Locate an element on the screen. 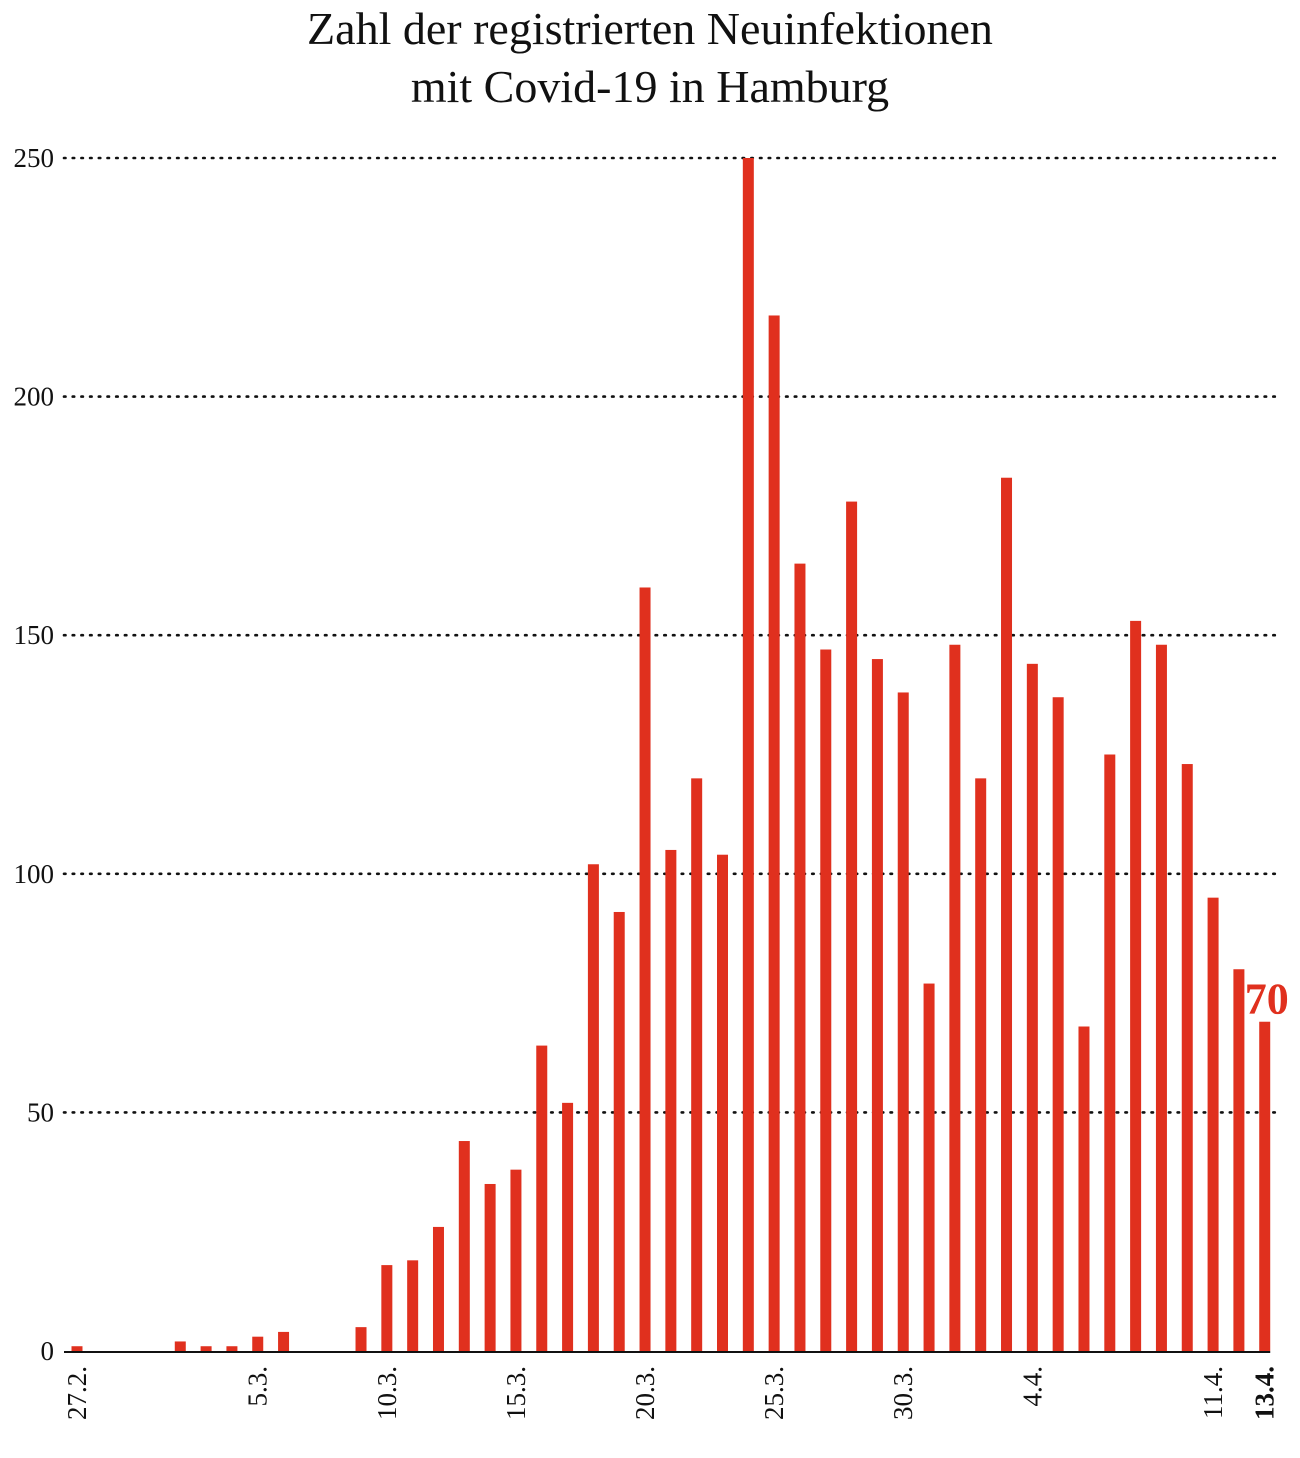  y-tick-label: 250 is located at coordinates (34, 158).